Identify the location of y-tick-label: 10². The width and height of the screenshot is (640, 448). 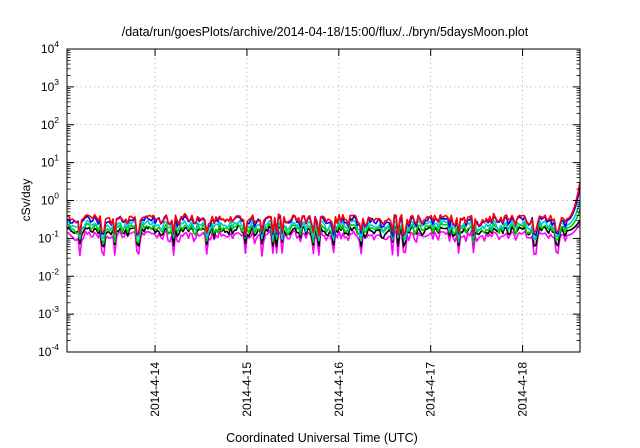
(50, 123).